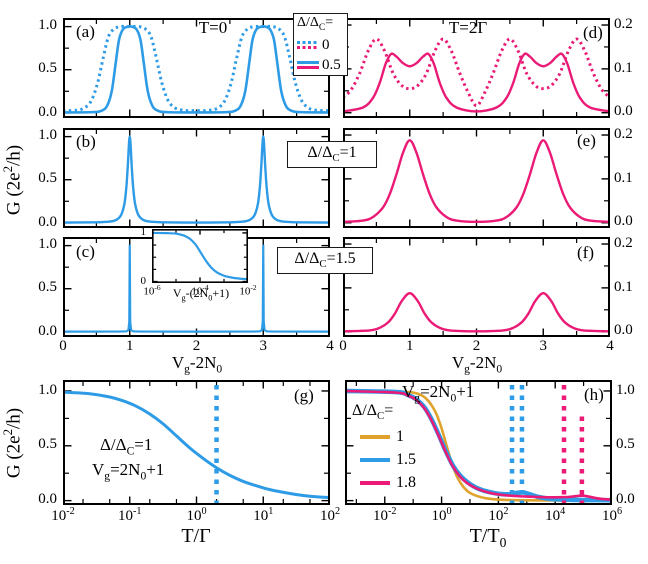  I want to click on panel-label-c: (c), so click(85, 251).